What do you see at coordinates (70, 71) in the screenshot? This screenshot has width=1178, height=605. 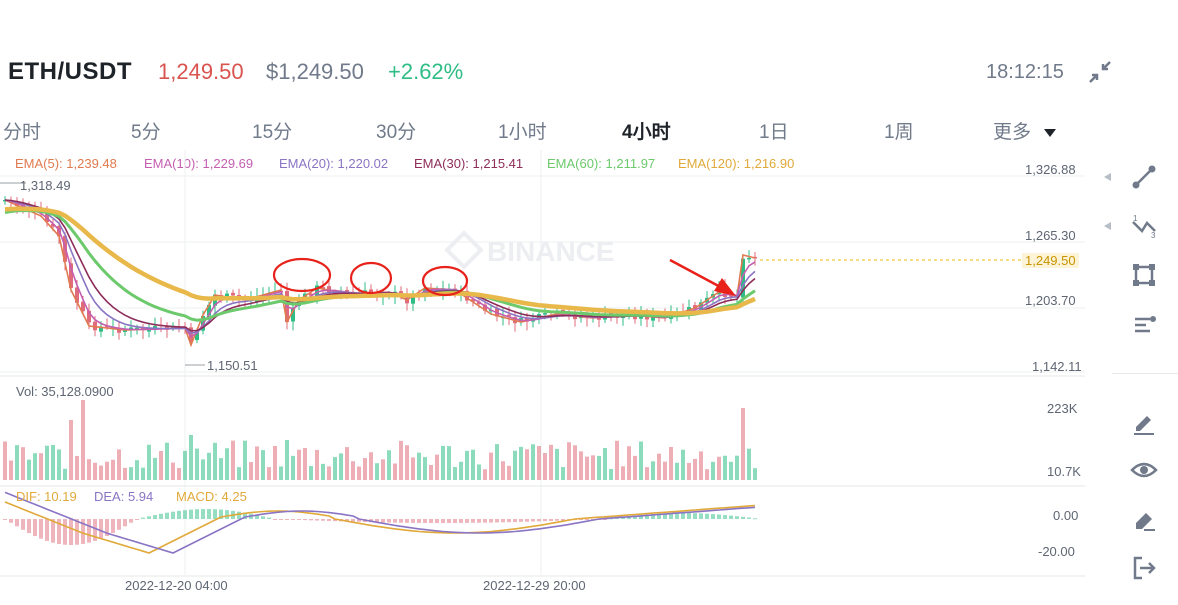 I see `pair-title: ETH/USDT` at bounding box center [70, 71].